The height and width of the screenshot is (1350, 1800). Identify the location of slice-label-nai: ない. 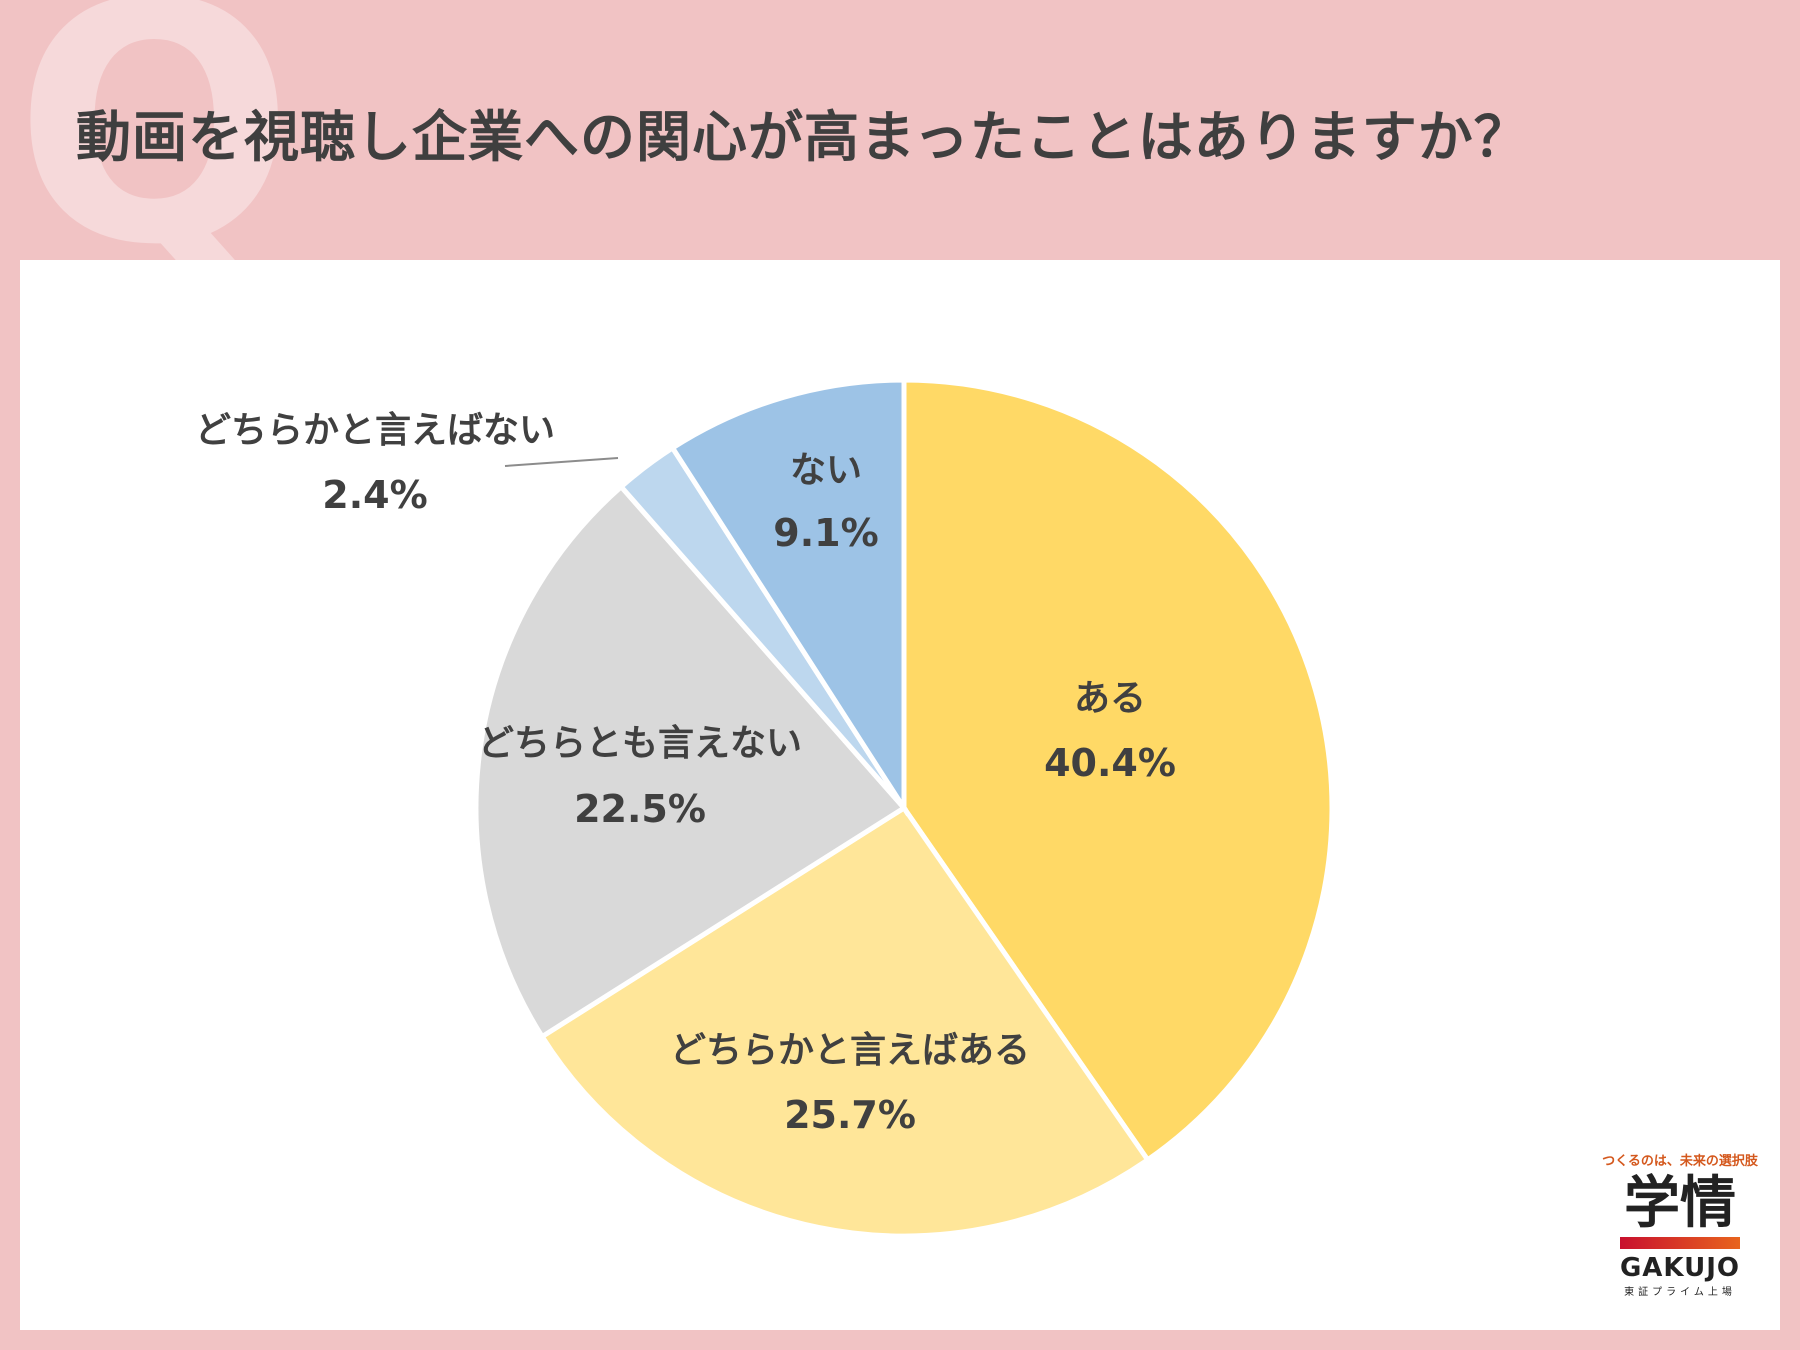
(826, 470).